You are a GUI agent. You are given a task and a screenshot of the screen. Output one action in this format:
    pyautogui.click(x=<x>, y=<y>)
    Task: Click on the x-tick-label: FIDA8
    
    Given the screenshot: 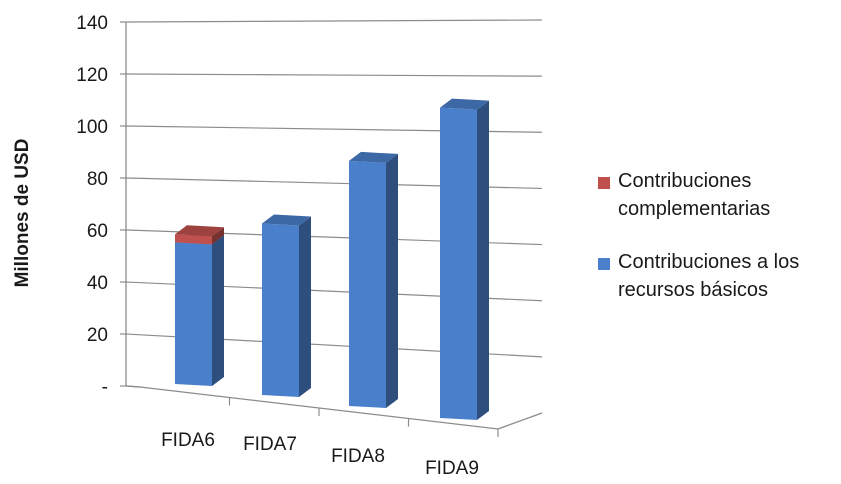 What is the action you would take?
    pyautogui.click(x=358, y=456)
    